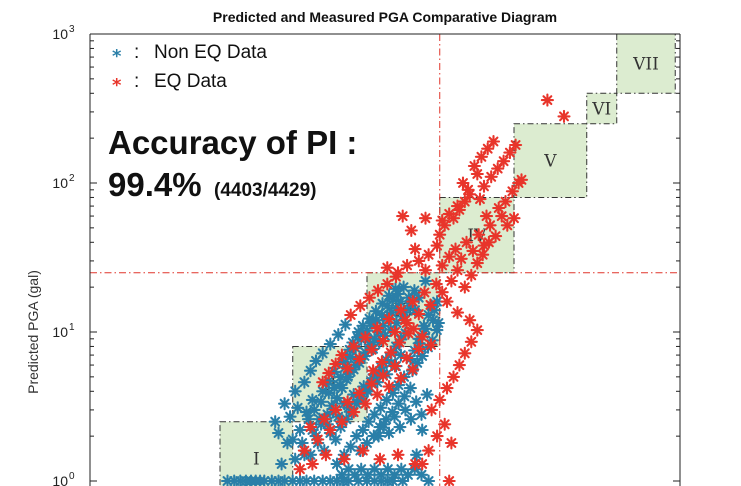  What do you see at coordinates (72, 178) in the screenshot?
I see `y-tick-label-exponent: 2` at bounding box center [72, 178].